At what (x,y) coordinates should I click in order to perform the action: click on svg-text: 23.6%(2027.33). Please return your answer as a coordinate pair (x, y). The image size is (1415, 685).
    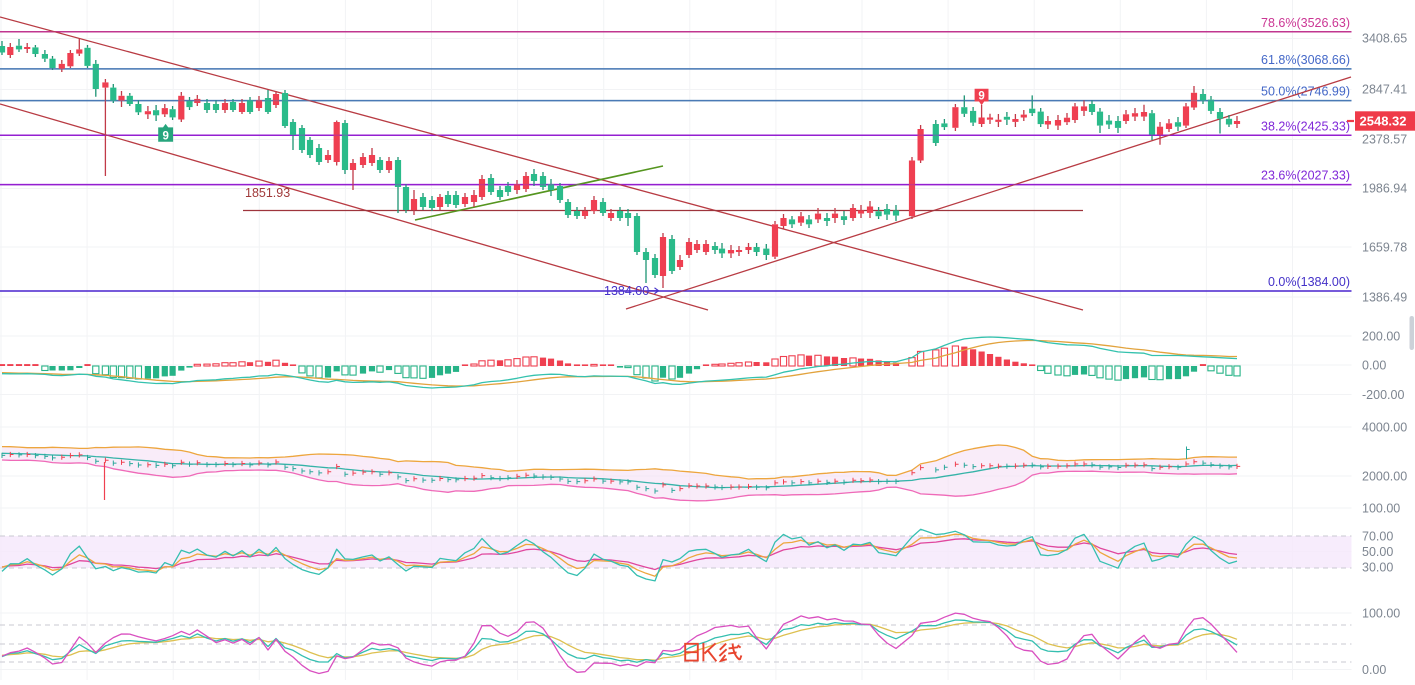
    Looking at the image, I should click on (1305, 175).